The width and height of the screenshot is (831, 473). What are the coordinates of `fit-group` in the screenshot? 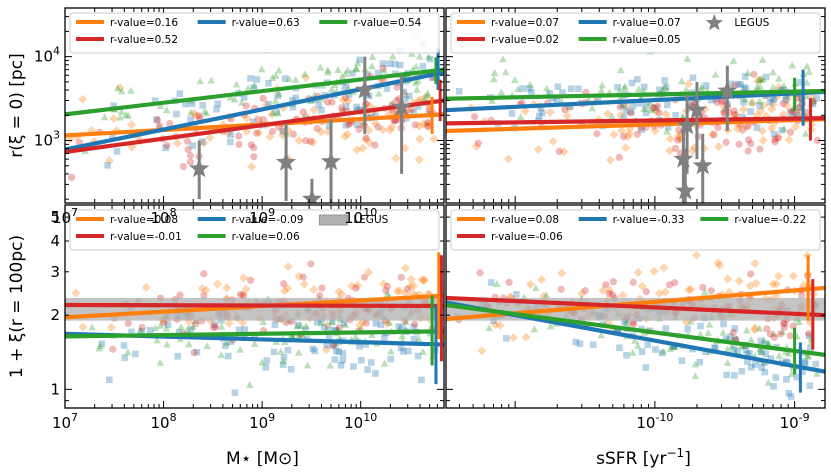 It's located at (254, 111).